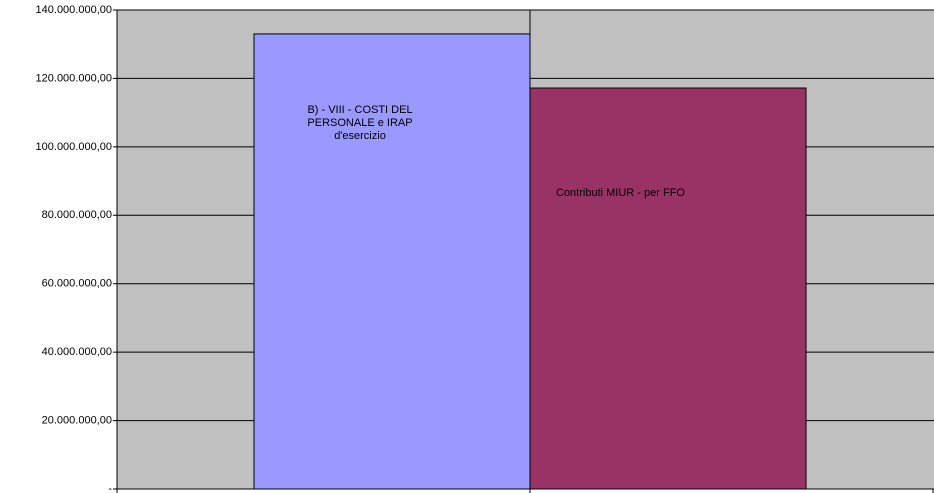  Describe the element at coordinates (74, 147) in the screenshot. I see `y-tick-label: 100.000.000,00` at that location.